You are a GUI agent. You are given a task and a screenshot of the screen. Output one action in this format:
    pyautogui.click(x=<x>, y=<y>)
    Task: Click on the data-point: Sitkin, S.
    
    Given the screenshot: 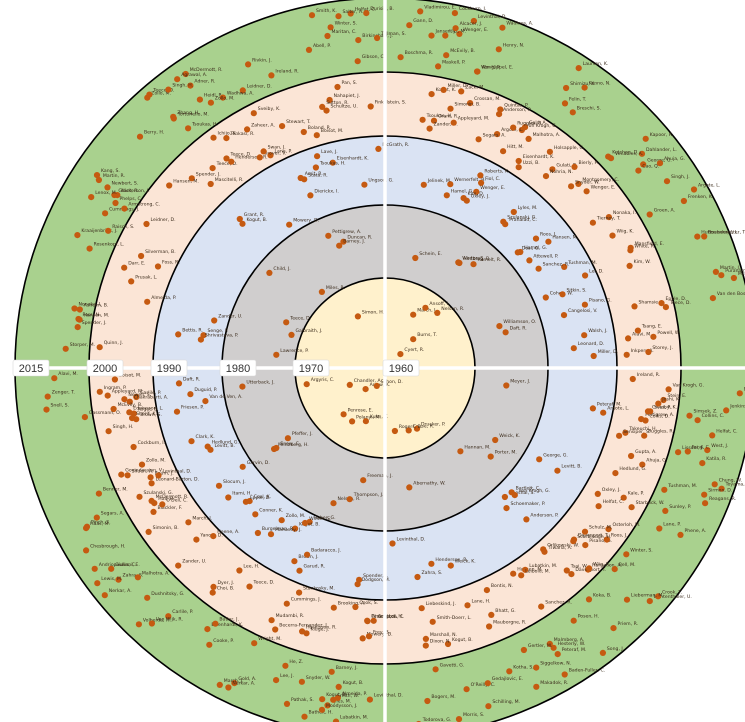 What is the action you would take?
    pyautogui.click(x=573, y=292)
    